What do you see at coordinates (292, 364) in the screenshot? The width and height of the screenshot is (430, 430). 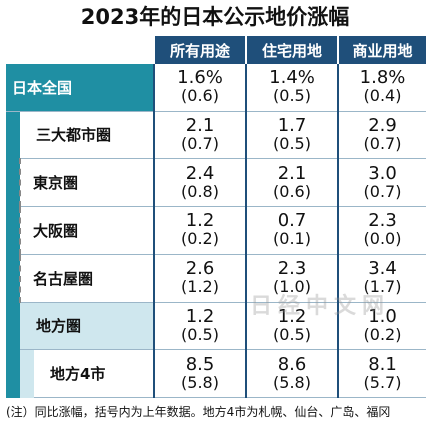 I see `value: 8.6` at bounding box center [292, 364].